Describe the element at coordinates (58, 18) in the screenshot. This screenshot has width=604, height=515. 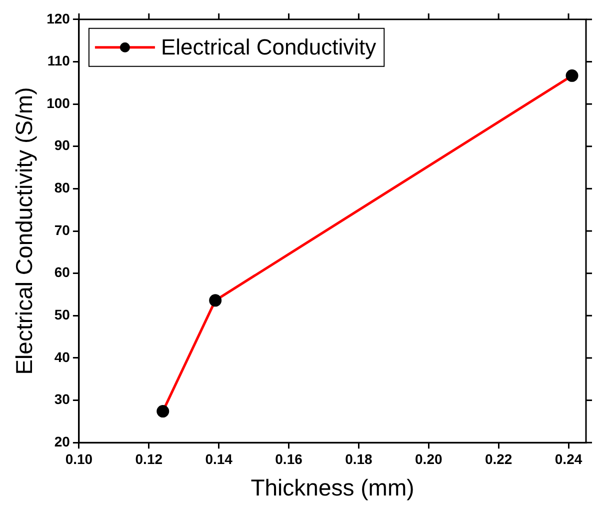
I see `y-tick-label: 120` at that location.